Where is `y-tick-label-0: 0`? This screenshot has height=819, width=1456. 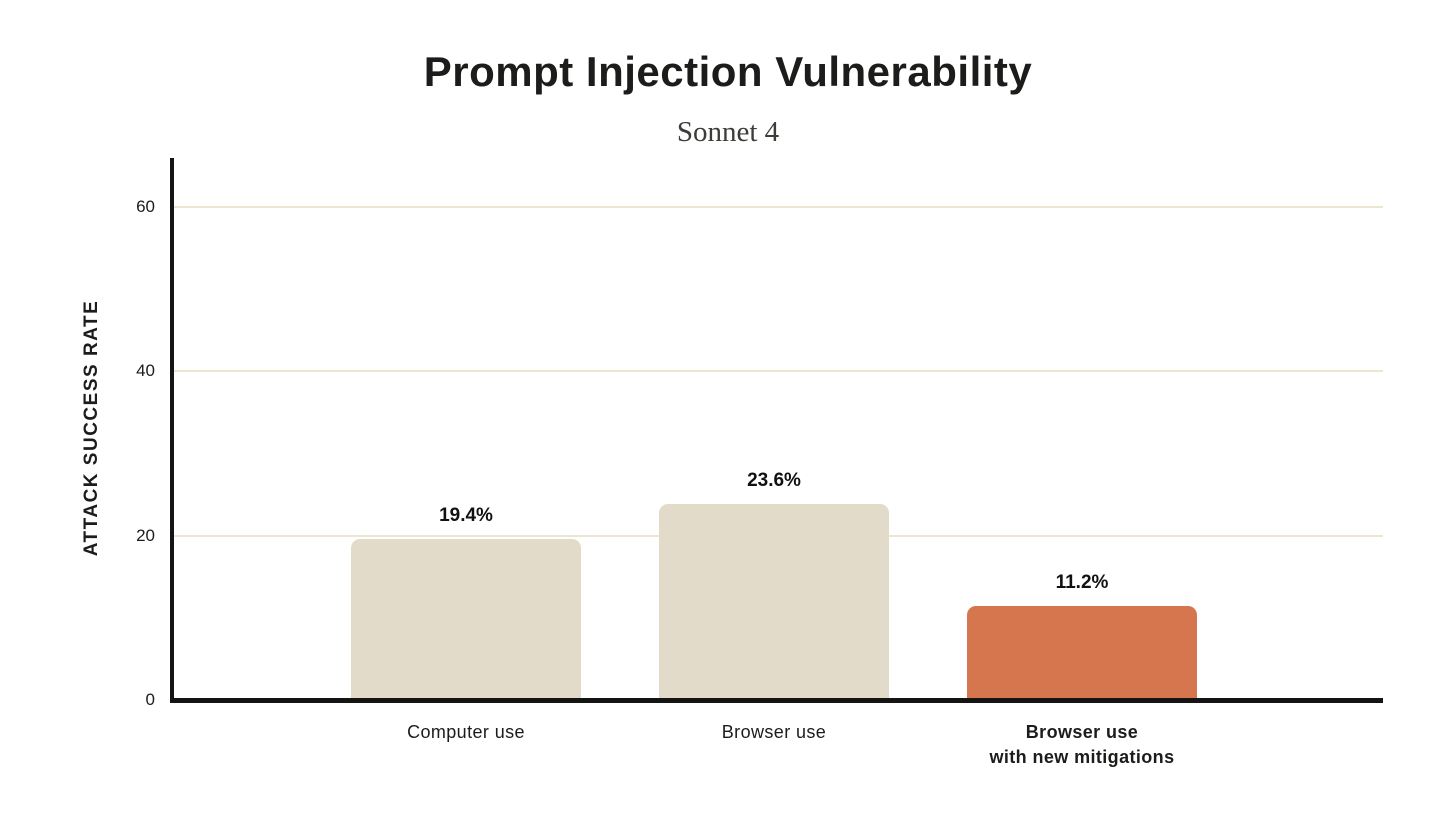 y-tick-label-0: 0 is located at coordinates (150, 699).